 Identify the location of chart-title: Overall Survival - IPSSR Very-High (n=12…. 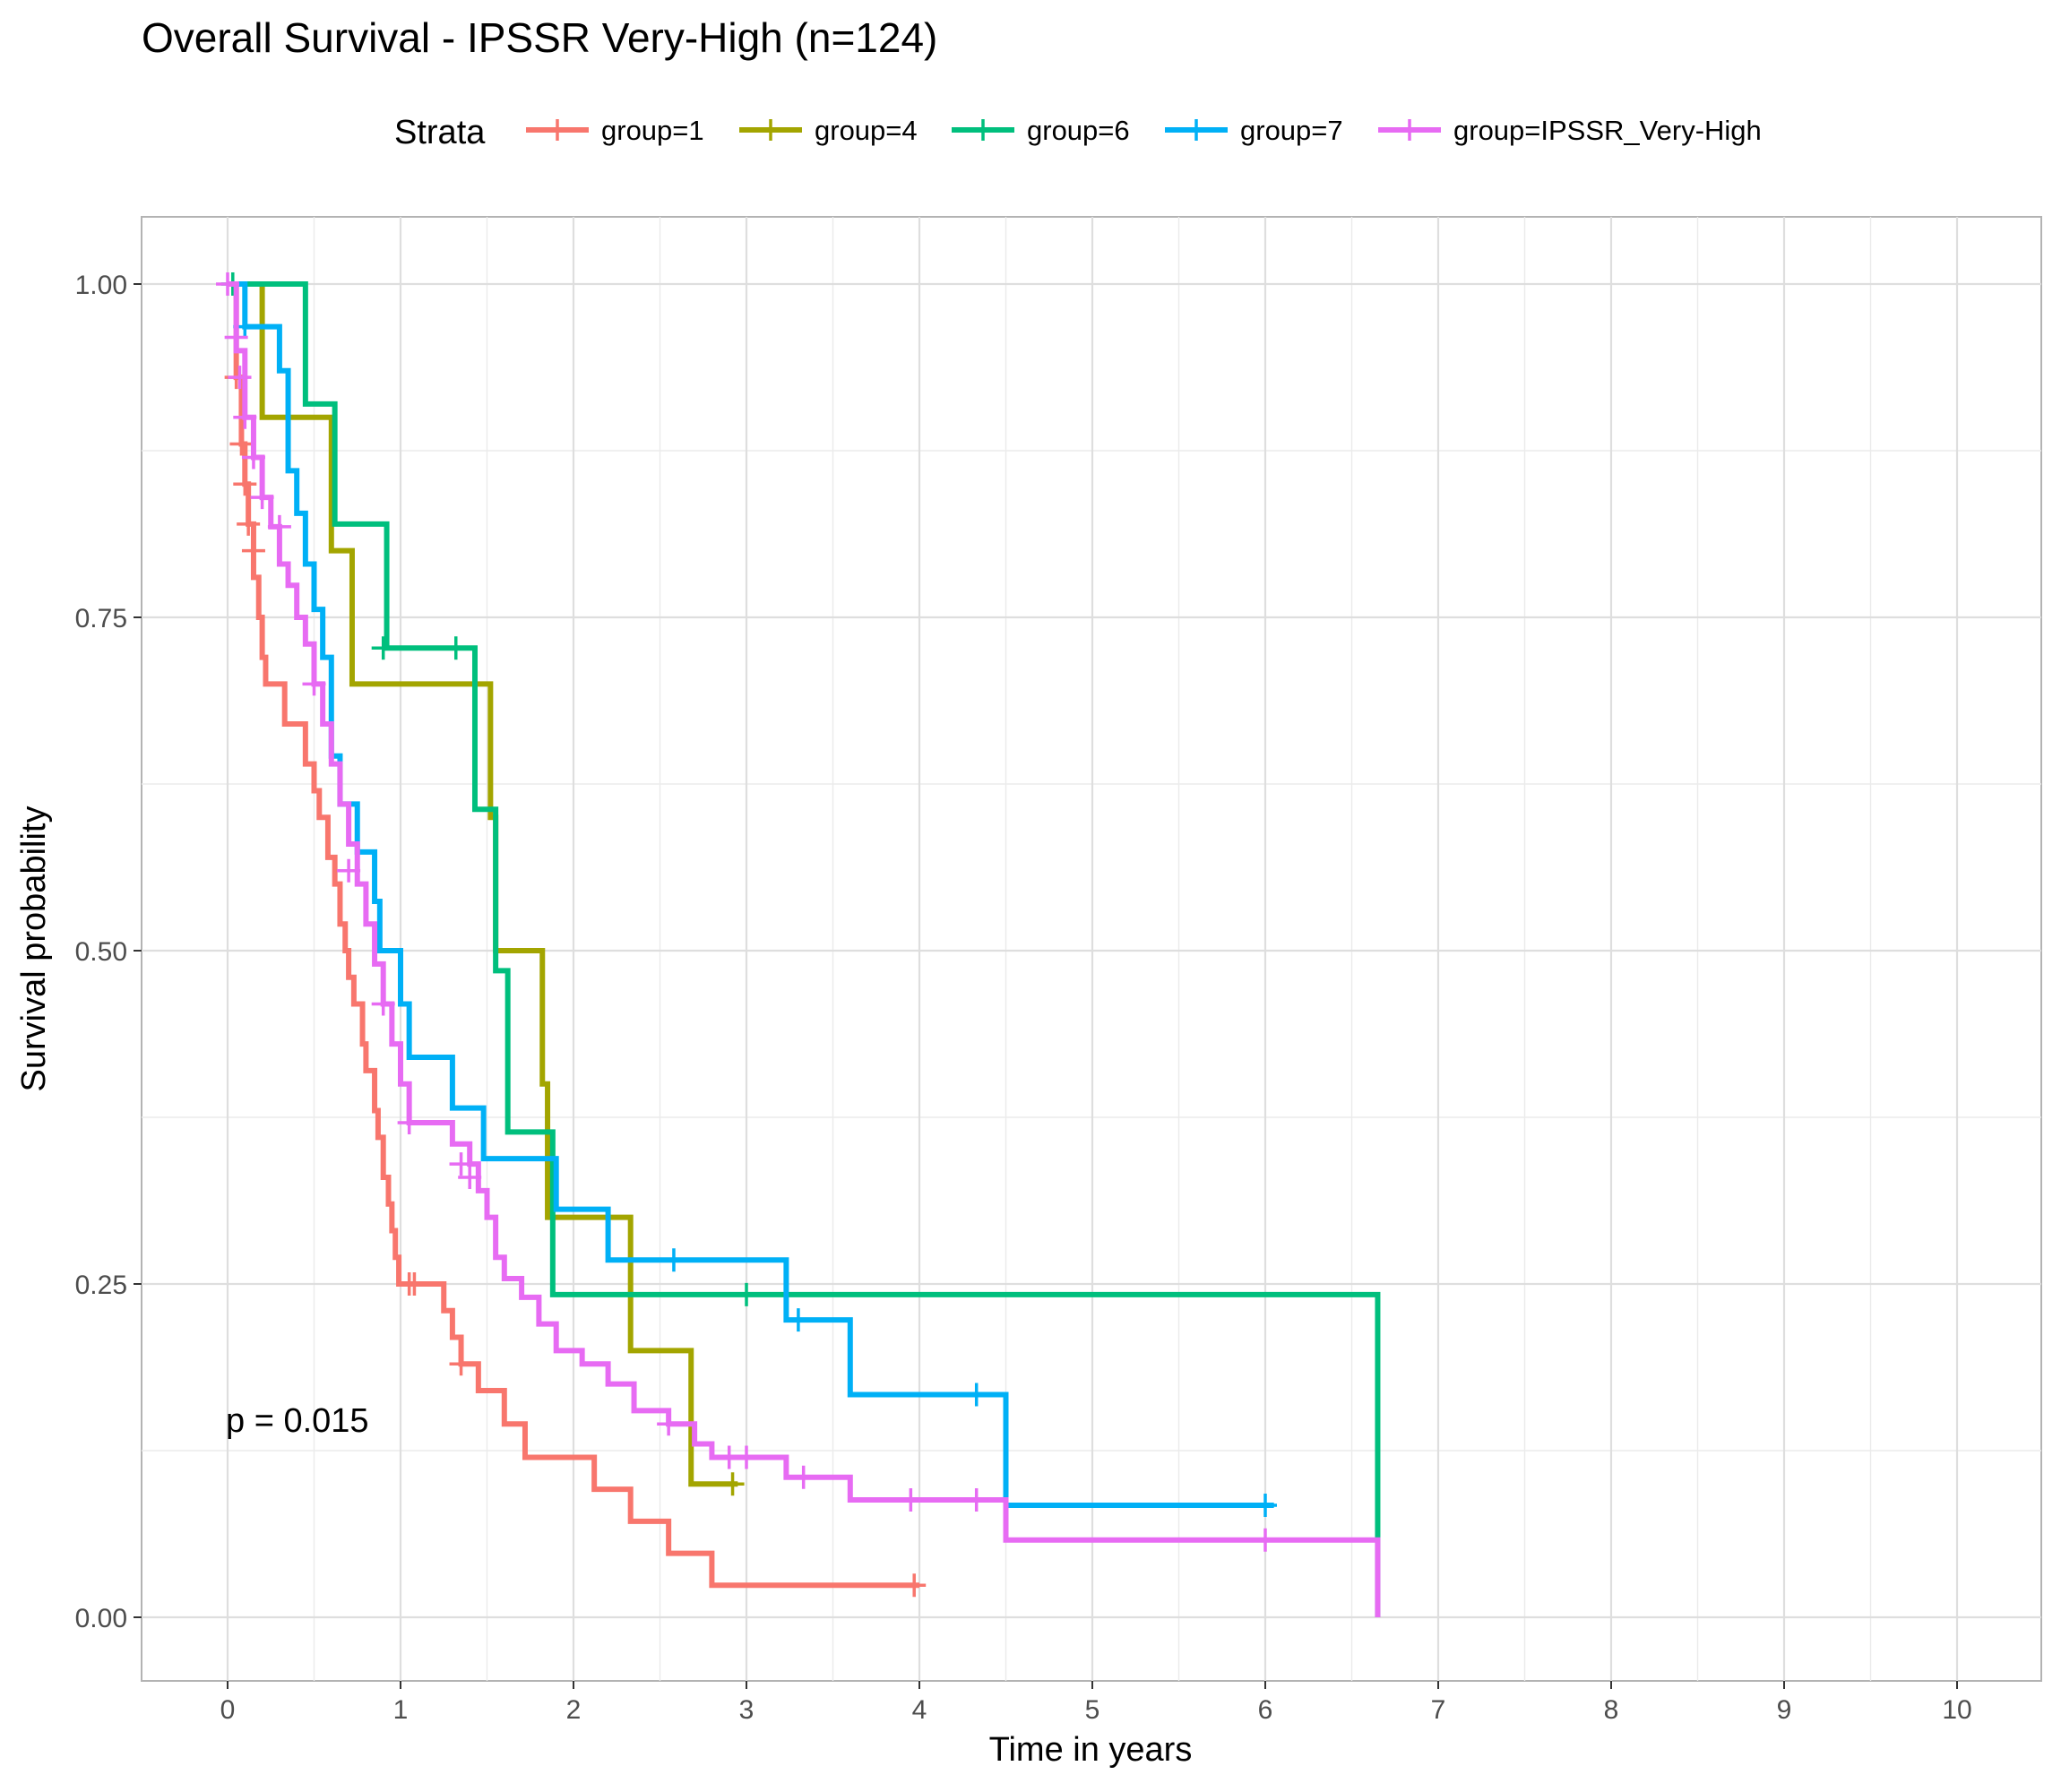
(539, 37).